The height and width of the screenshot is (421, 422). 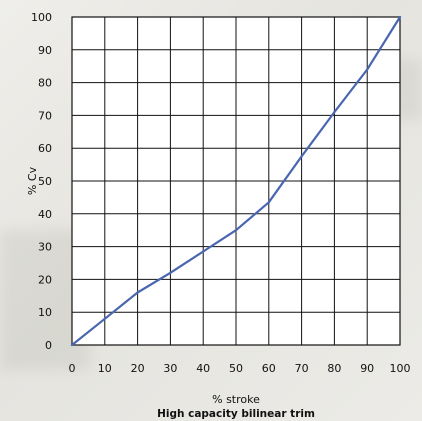 I want to click on y-axis-label: % Cv, so click(x=32, y=180).